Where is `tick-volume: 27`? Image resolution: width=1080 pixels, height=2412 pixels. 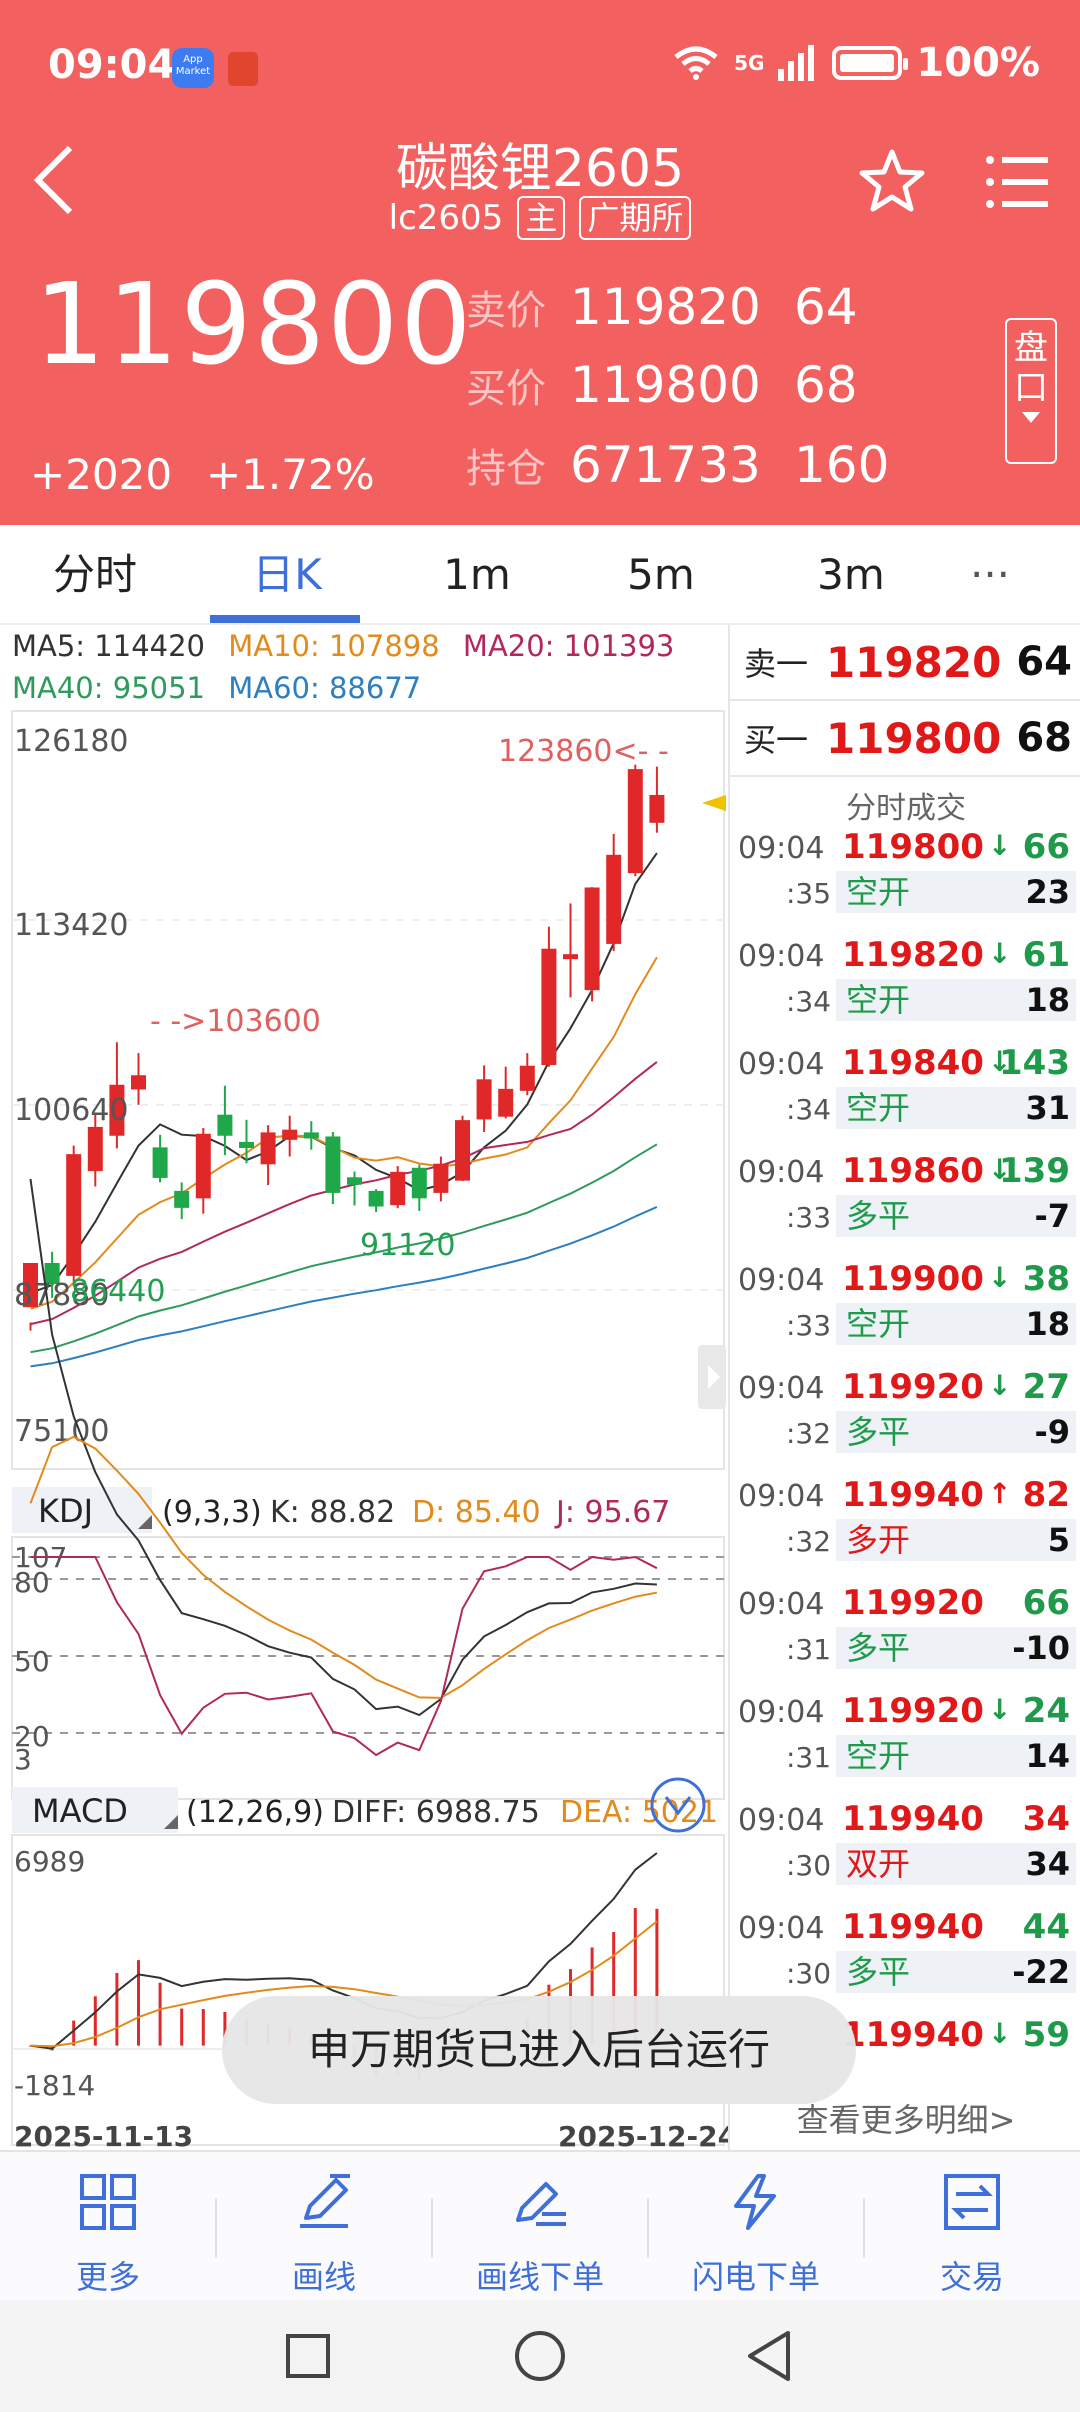
tick-volume: 27 is located at coordinates (1046, 1387).